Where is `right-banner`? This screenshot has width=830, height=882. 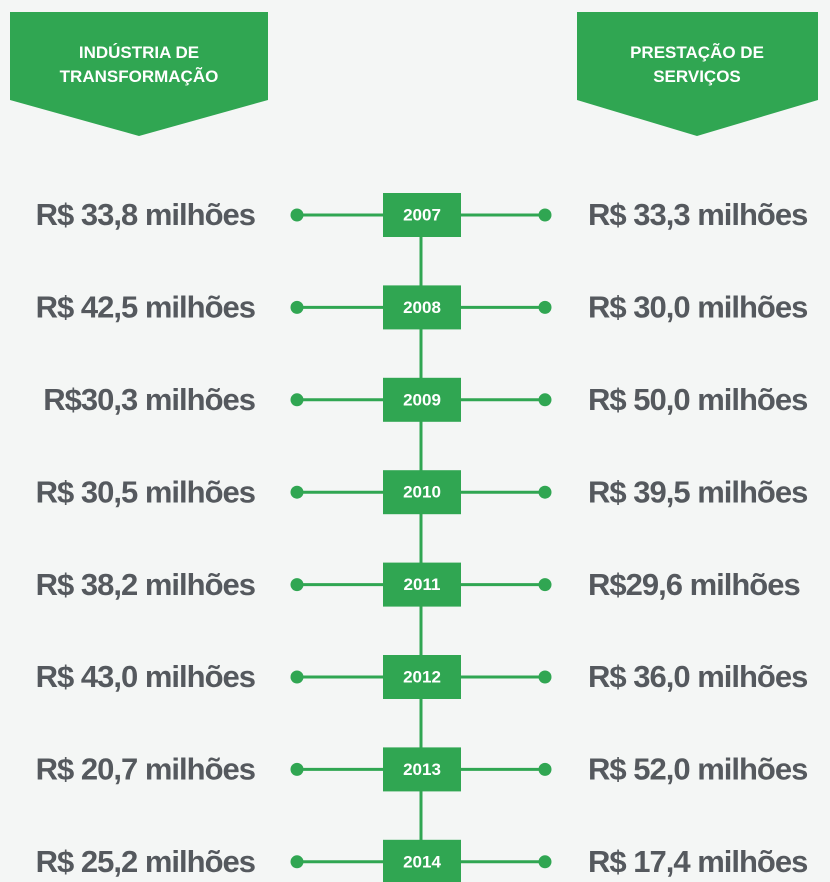 right-banner is located at coordinates (697, 74).